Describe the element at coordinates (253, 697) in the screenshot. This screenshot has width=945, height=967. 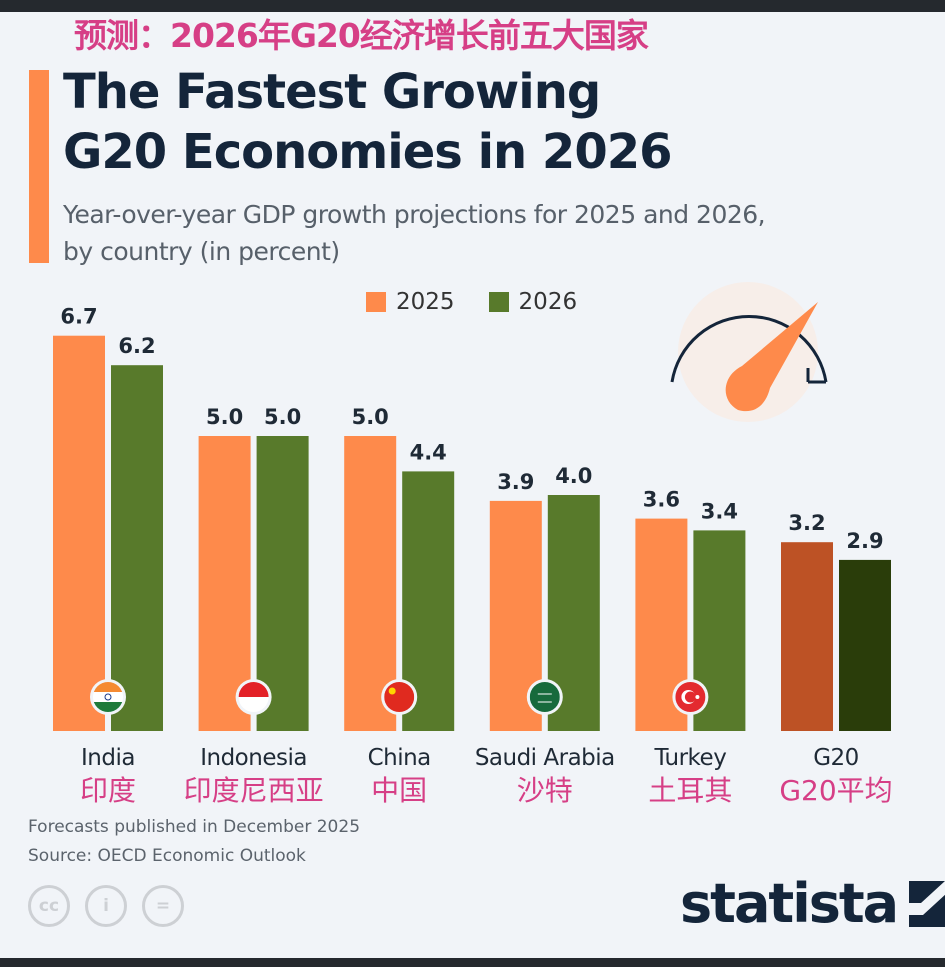
I see `indonesia-flag-icon` at that location.